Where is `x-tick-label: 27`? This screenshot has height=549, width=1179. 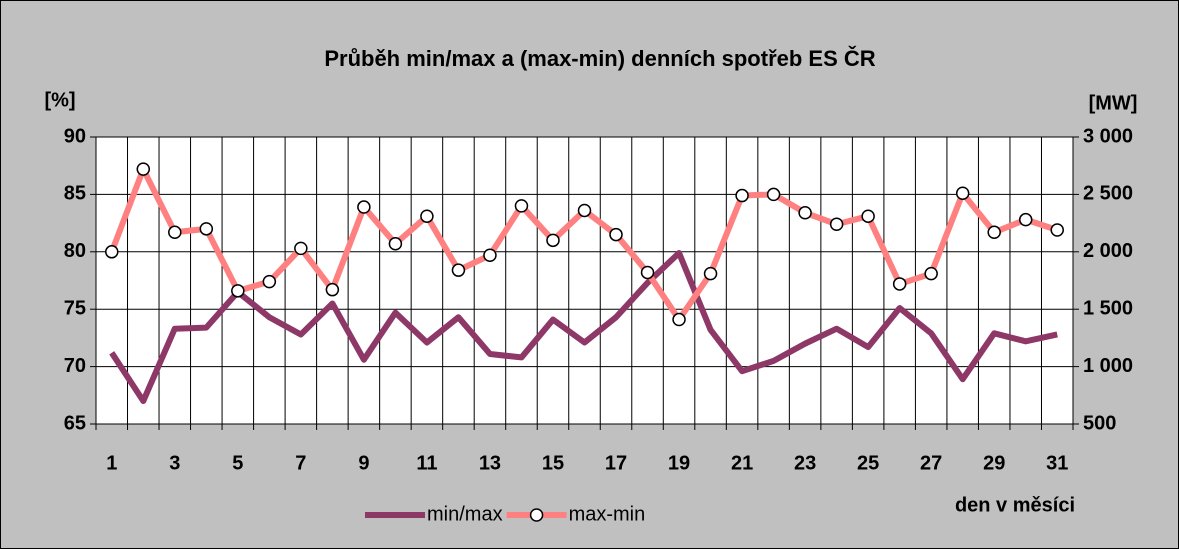
x-tick-label: 27 is located at coordinates (931, 463).